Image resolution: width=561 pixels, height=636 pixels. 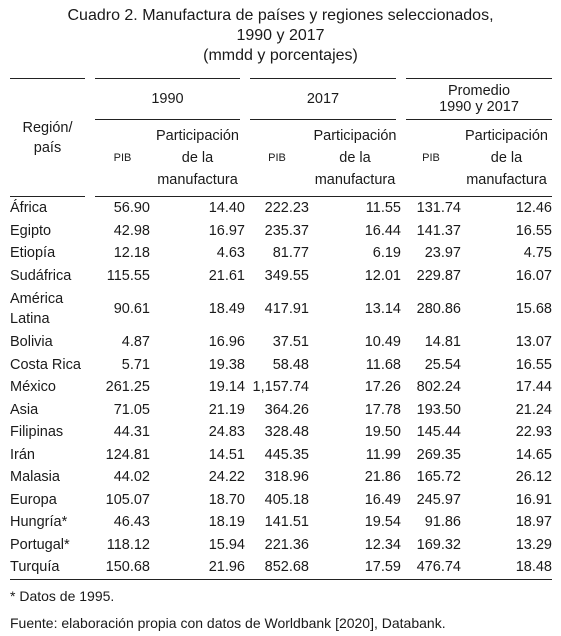 I want to click on pib-value: 58.48, so click(x=290, y=364).